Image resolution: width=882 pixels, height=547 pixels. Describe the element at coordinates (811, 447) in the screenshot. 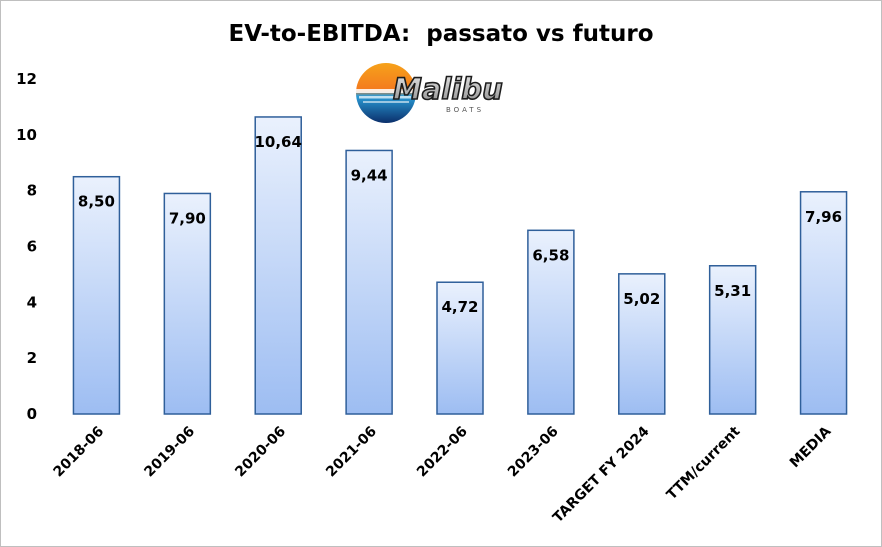

I see `x-tick-label: MEDIA` at that location.